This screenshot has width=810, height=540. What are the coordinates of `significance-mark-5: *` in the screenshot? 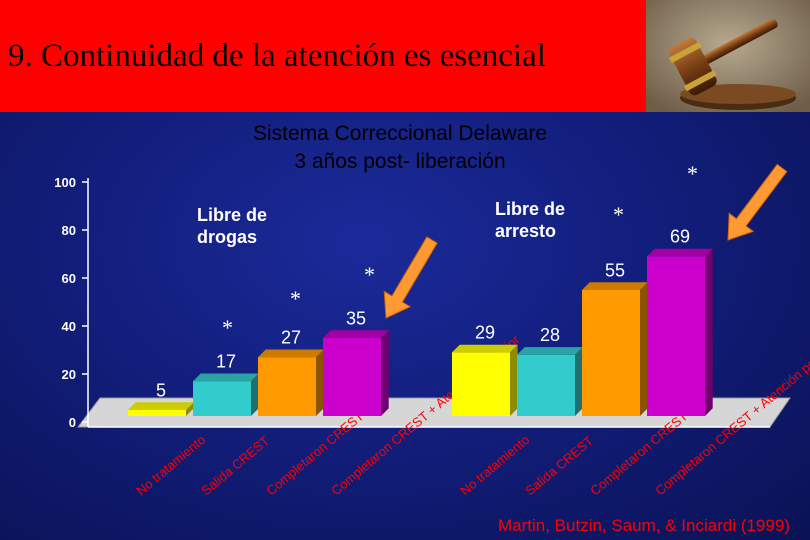 It's located at (692, 173).